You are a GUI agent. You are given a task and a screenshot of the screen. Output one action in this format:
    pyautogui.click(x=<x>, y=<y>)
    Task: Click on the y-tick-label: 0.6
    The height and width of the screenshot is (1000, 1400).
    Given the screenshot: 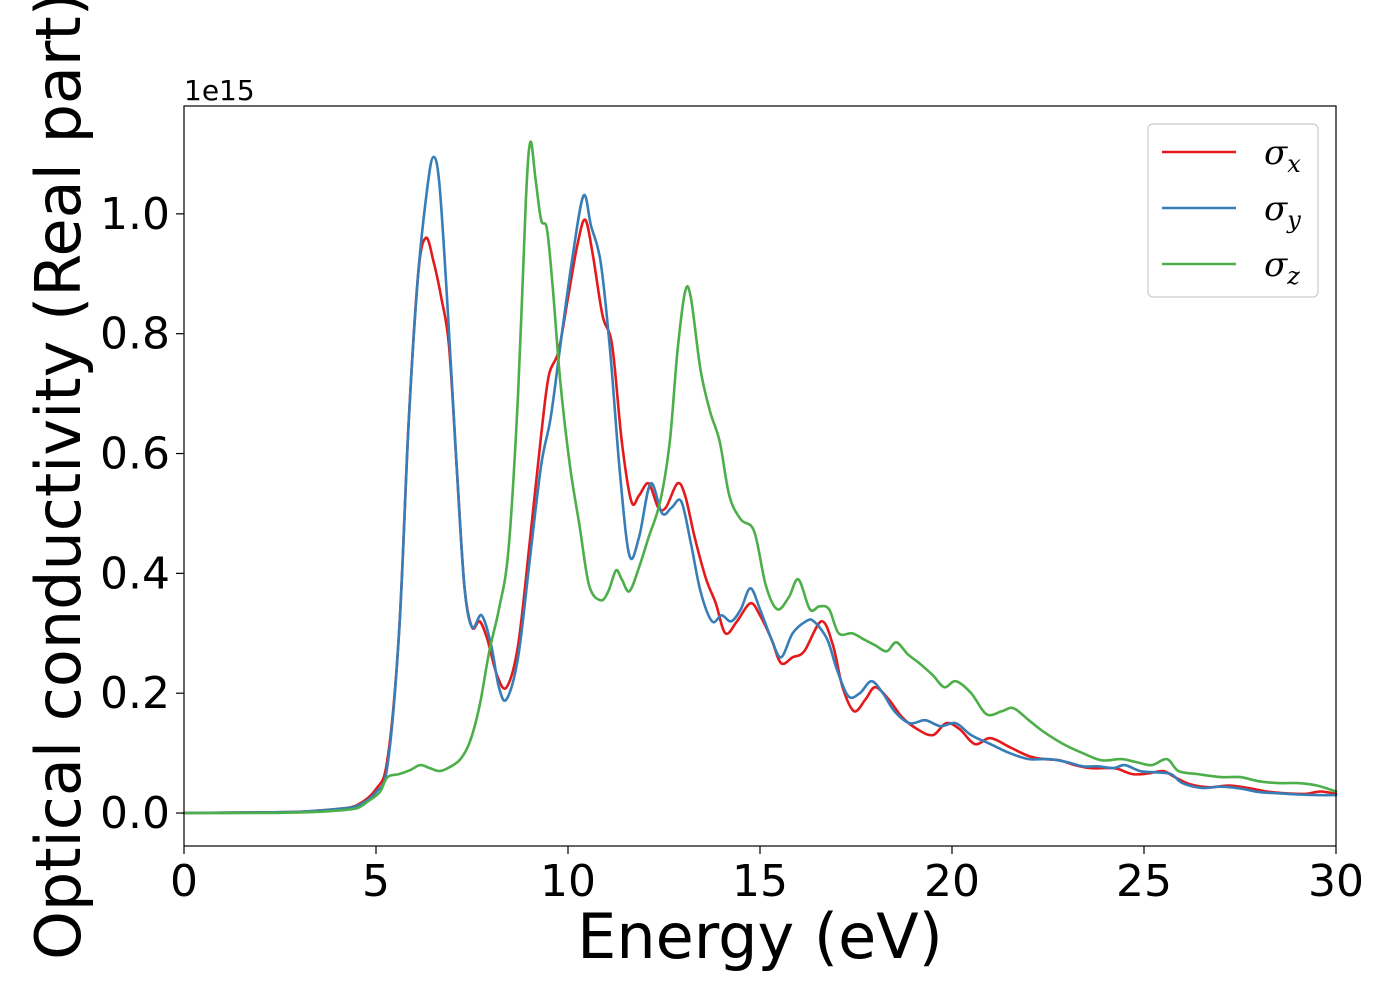 What is the action you would take?
    pyautogui.click(x=135, y=454)
    